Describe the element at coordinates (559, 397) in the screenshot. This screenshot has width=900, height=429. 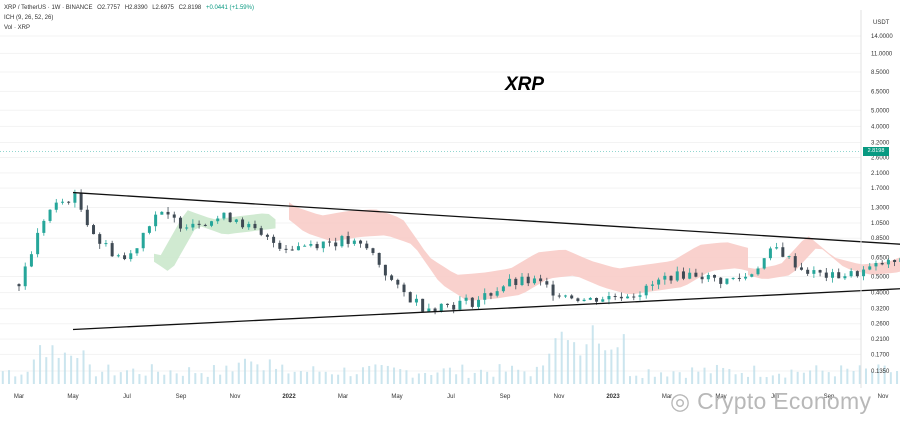
I see `x-tick-label: Nov` at that location.